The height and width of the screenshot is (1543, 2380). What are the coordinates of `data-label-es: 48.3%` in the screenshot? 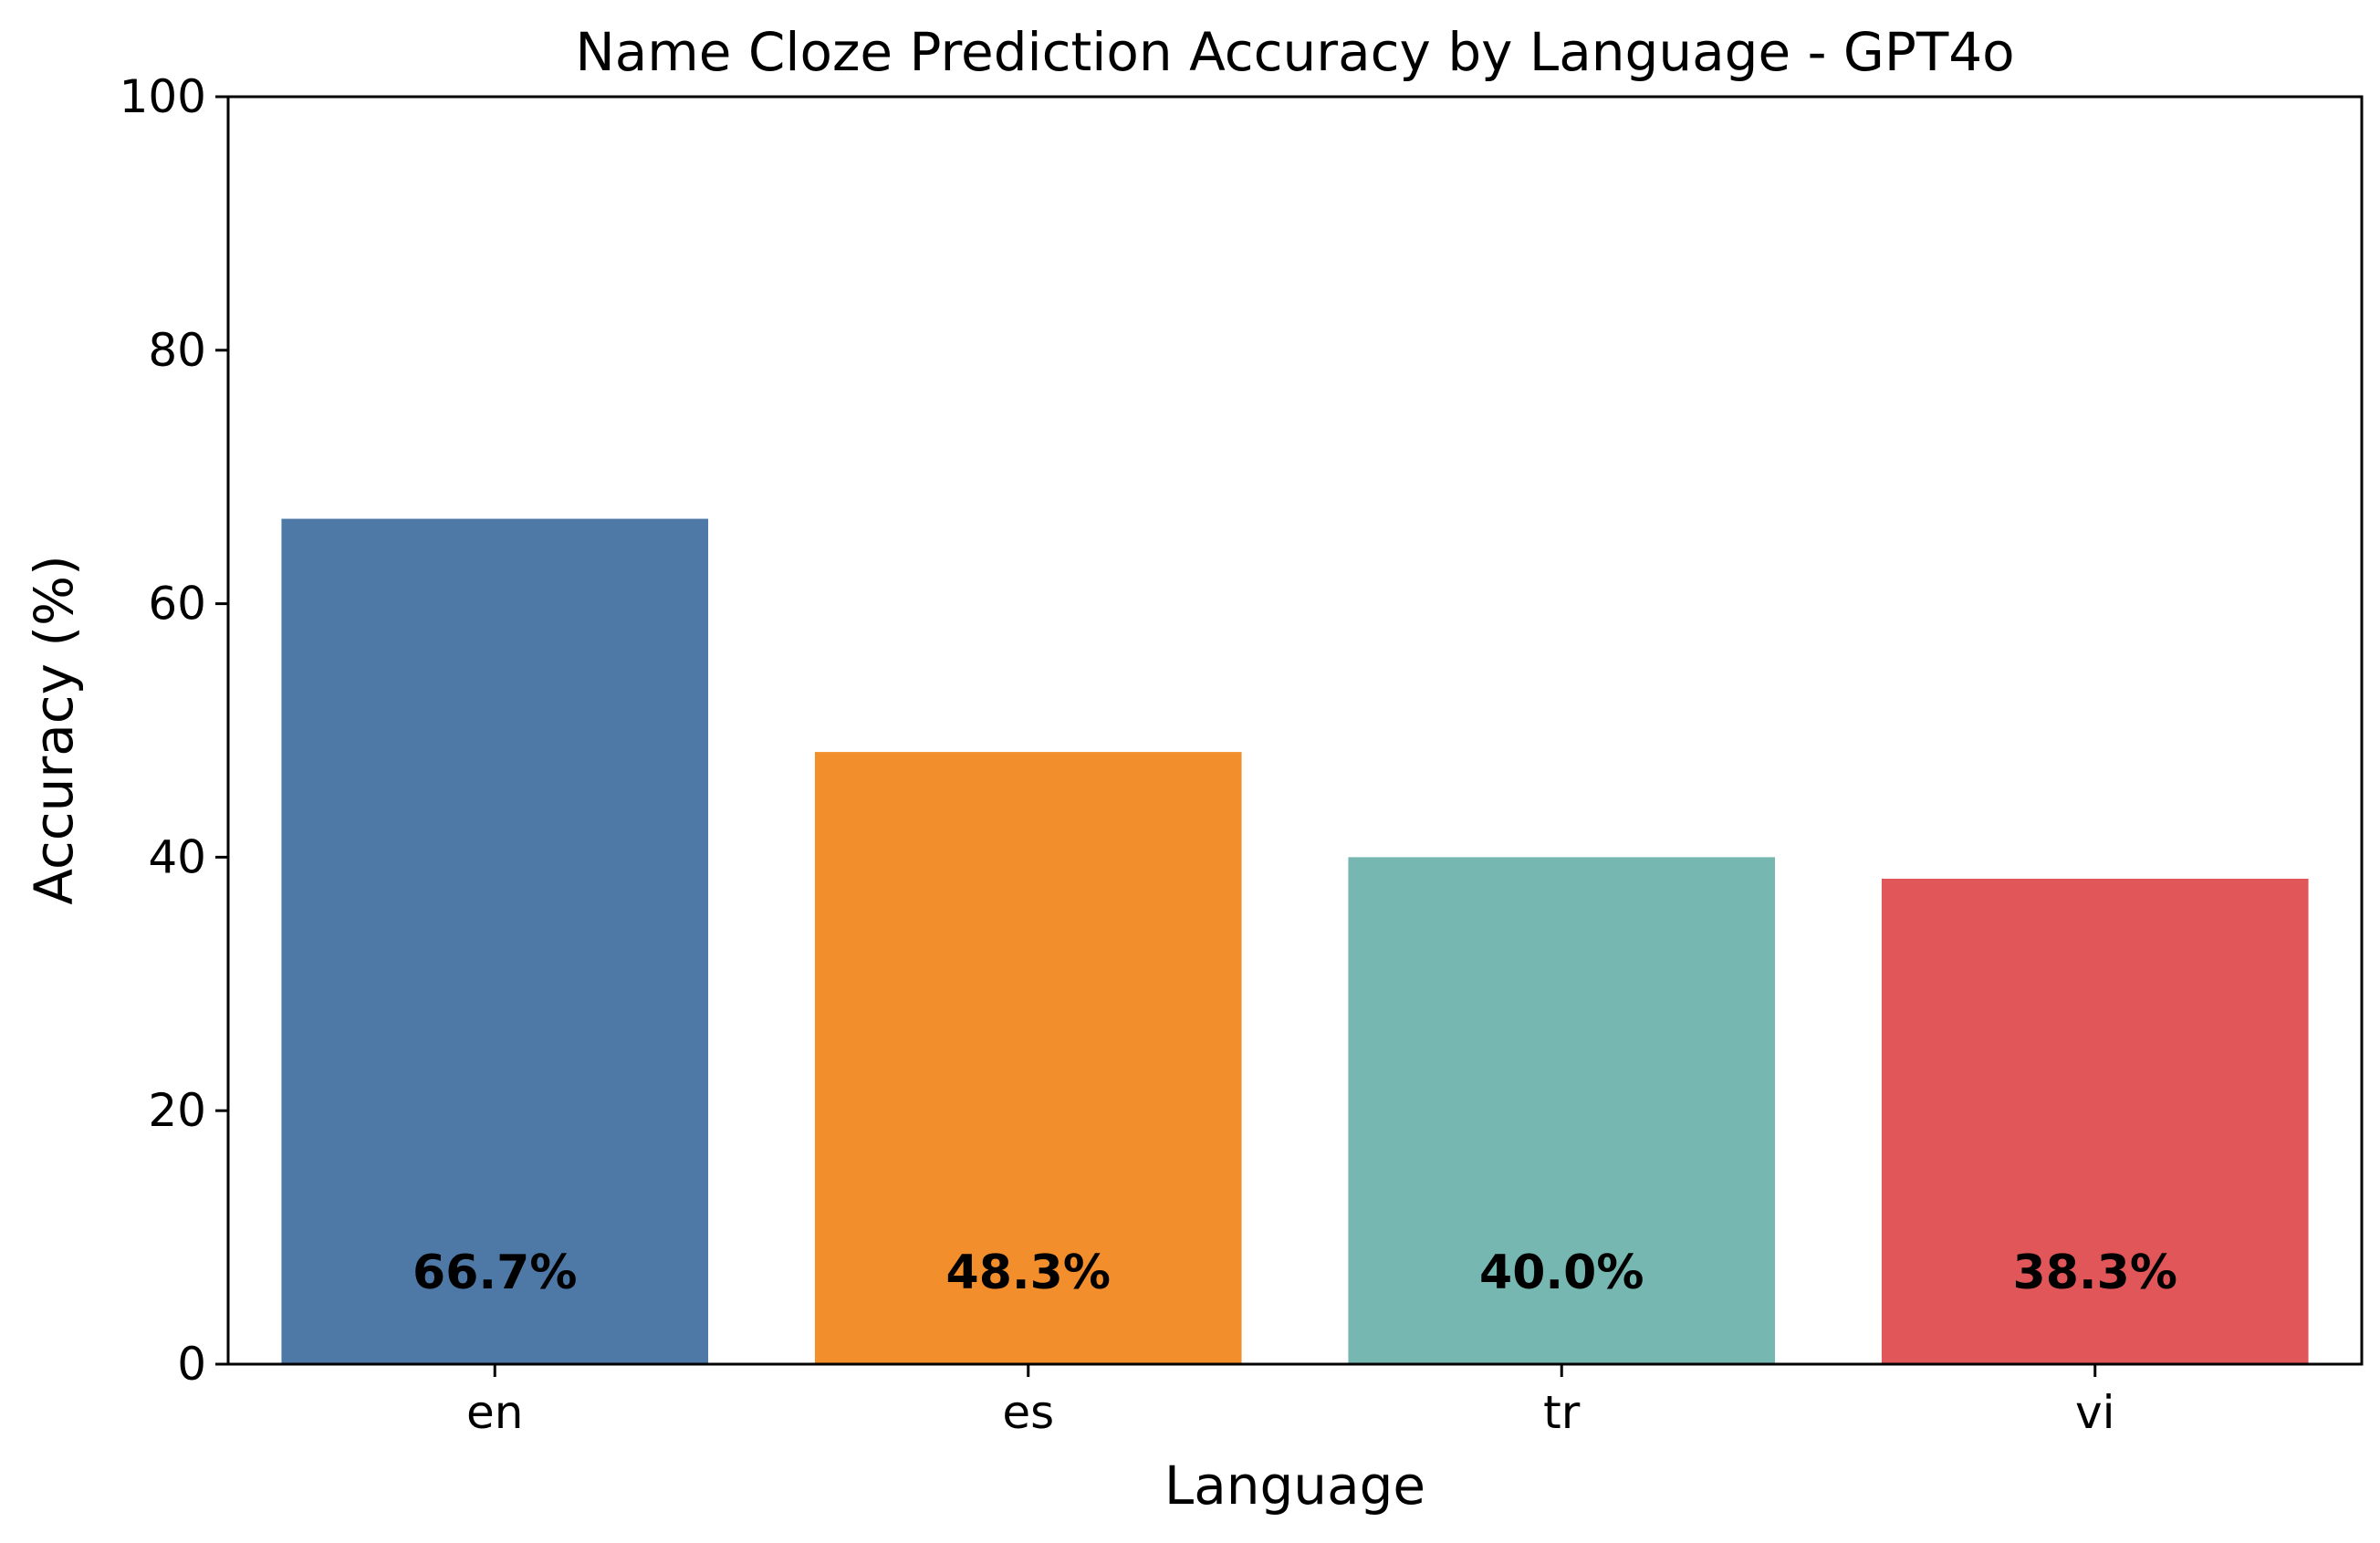 It's located at (1028, 1273).